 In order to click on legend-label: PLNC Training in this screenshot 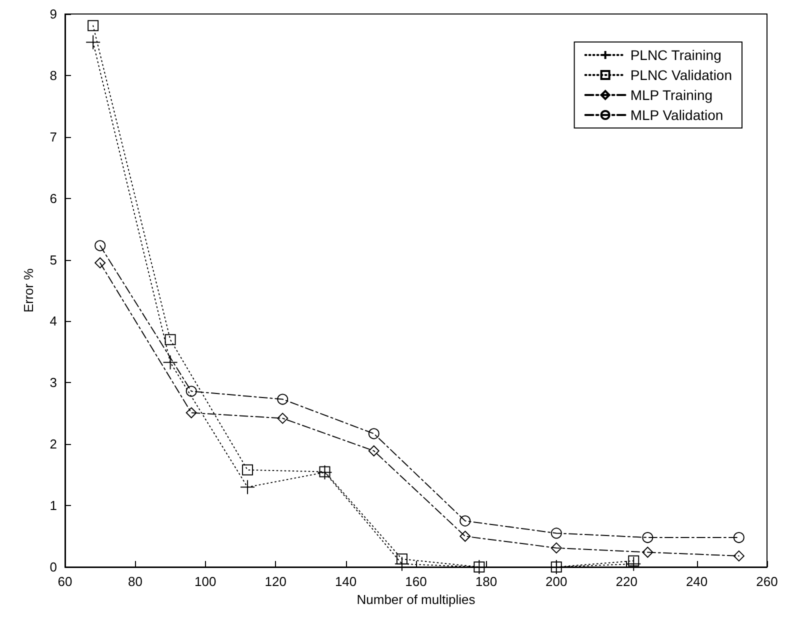, I will do `click(676, 55)`.